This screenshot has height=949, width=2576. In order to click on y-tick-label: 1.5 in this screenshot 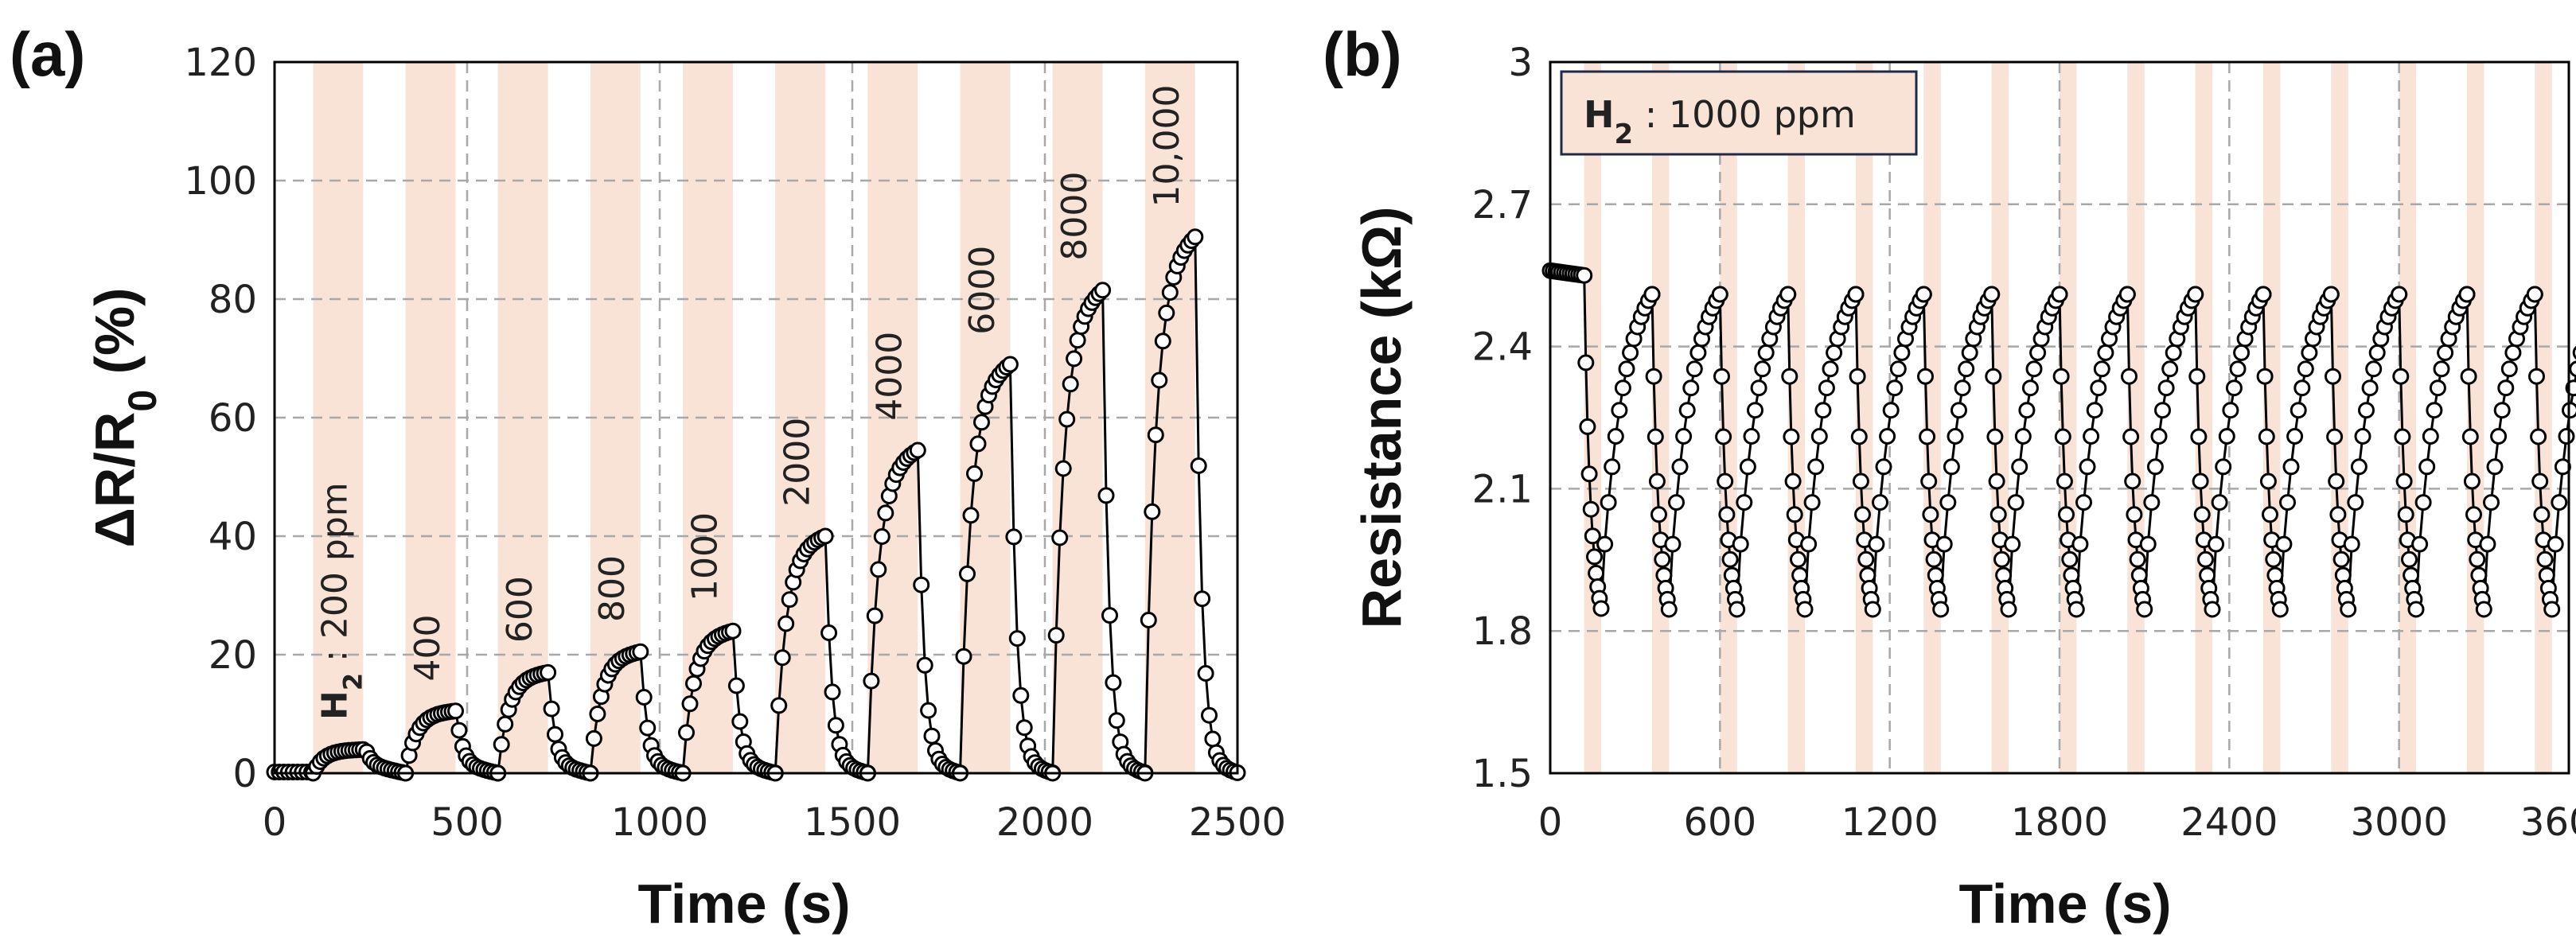, I will do `click(1502, 774)`.